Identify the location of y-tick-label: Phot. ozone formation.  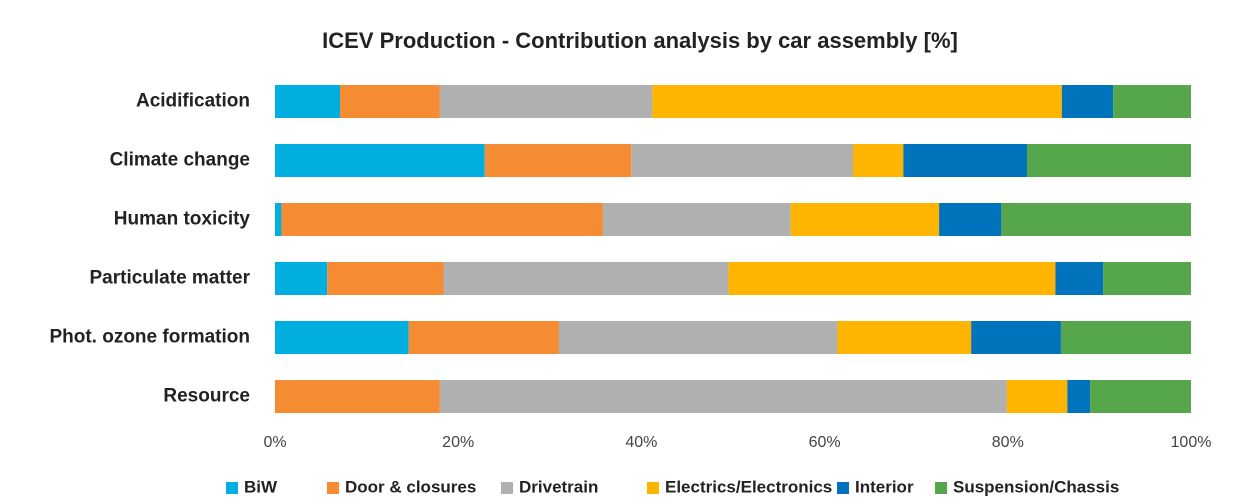
(149, 337).